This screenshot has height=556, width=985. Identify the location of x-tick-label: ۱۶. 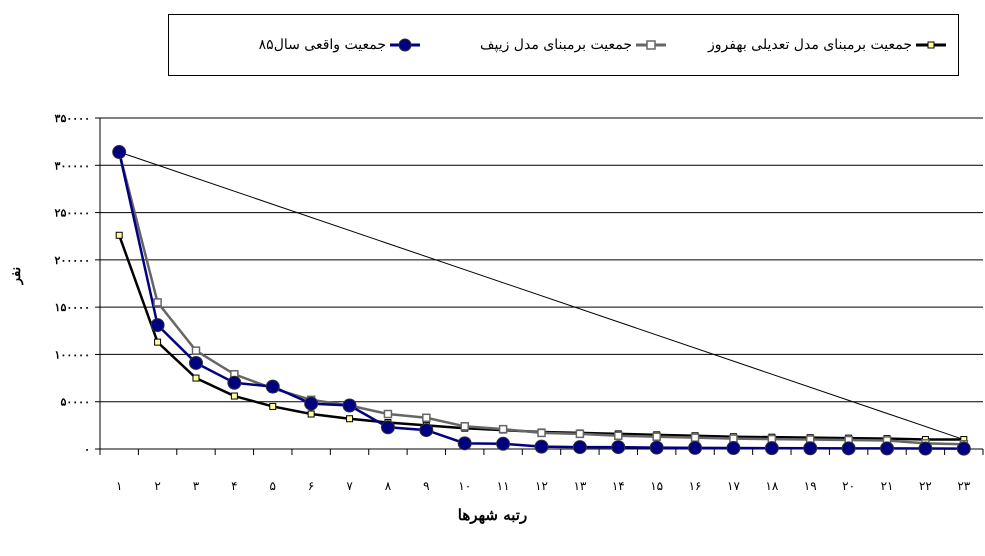
(695, 486).